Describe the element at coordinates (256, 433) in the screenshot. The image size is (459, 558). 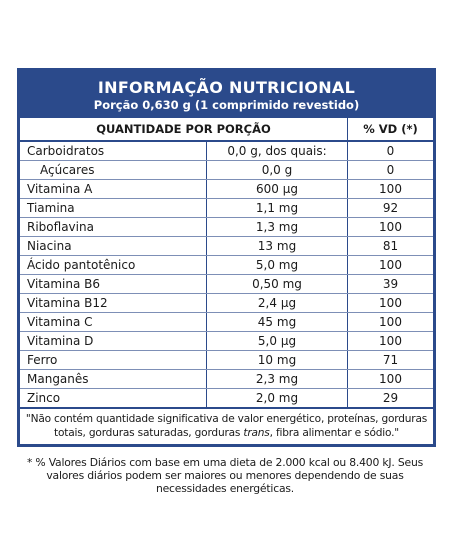
I see `footnote-italic: trans` at that location.